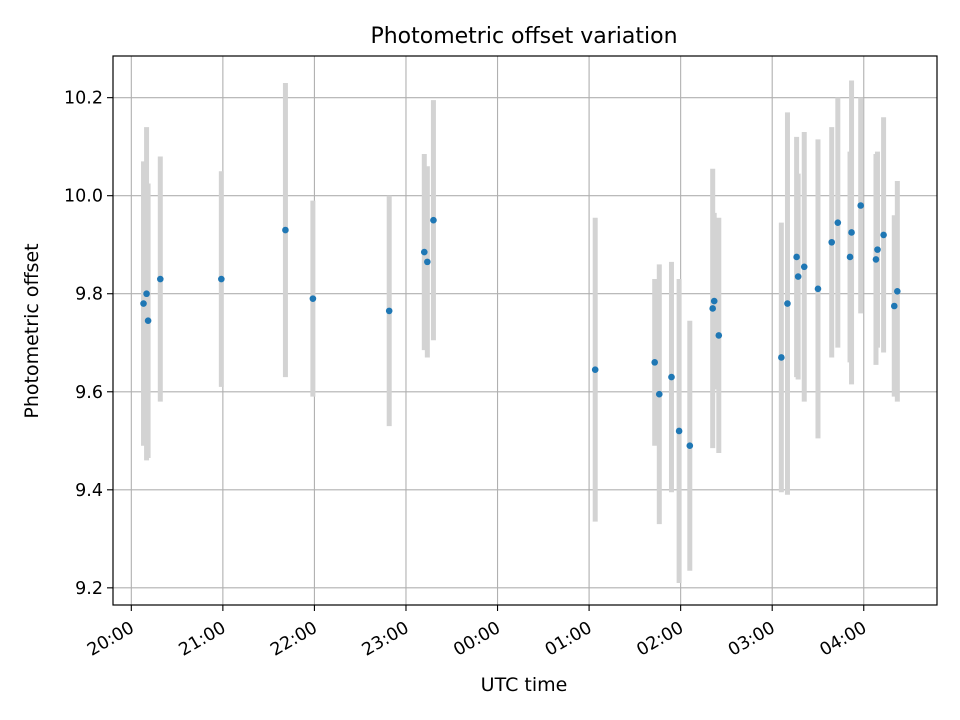 This screenshot has height=720, width=960. What do you see at coordinates (89, 393) in the screenshot?
I see `y-tick-label: 9.6` at bounding box center [89, 393].